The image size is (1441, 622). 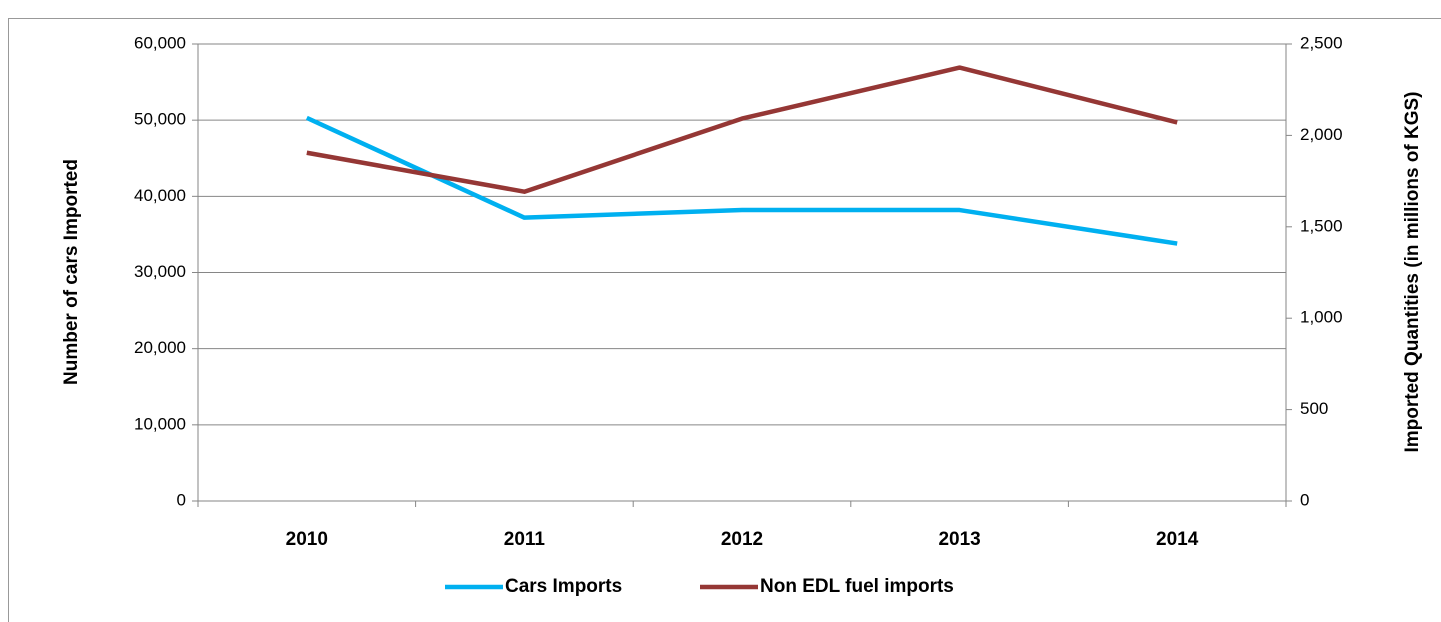 What do you see at coordinates (959, 539) in the screenshot?
I see `x-tick-label: 2013` at bounding box center [959, 539].